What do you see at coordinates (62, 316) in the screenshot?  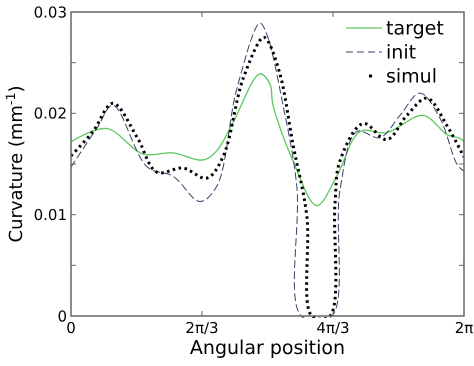 I see `y-tick-label: 0` at bounding box center [62, 316].